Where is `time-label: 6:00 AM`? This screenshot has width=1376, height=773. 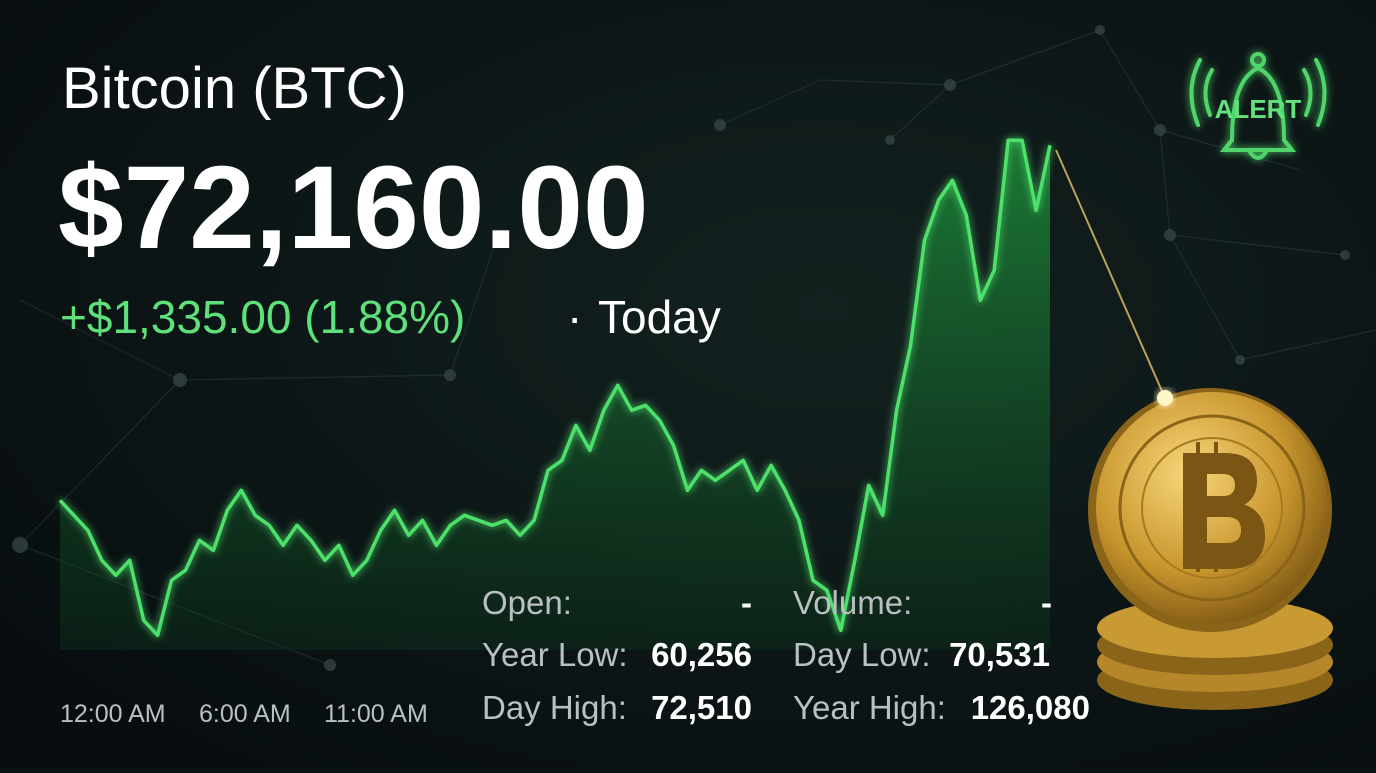 time-label: 6:00 AM is located at coordinates (245, 714).